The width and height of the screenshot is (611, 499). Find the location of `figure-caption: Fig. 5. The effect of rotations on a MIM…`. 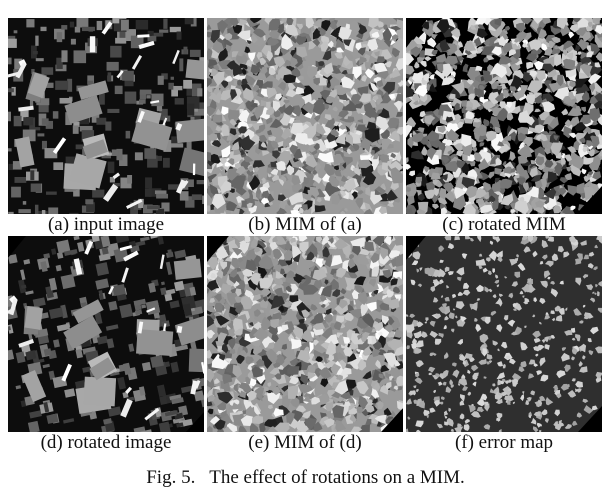

figure-caption: Fig. 5. The effect of rotations on a MIM… is located at coordinates (305, 477).